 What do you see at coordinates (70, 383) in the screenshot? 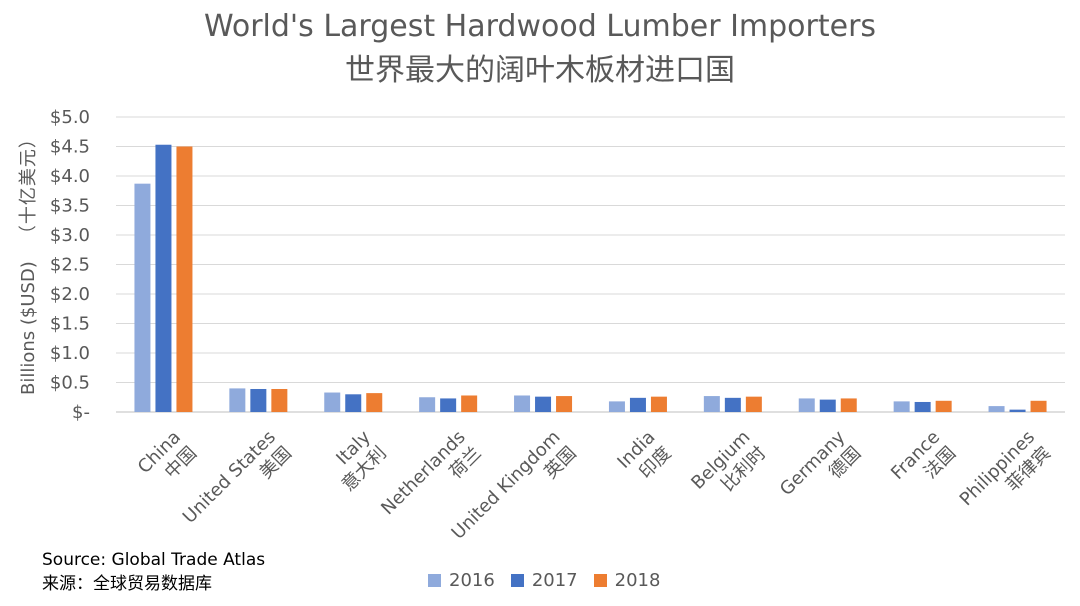
I see `y-tick-label: $0.5` at bounding box center [70, 383].